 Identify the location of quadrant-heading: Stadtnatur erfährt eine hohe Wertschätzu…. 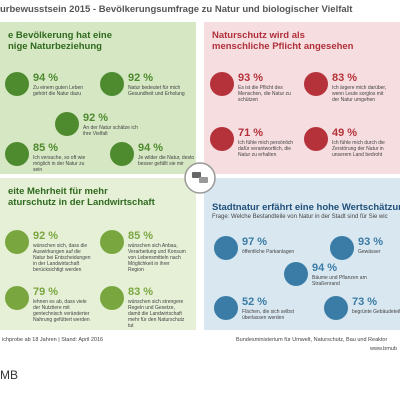
(306, 207).